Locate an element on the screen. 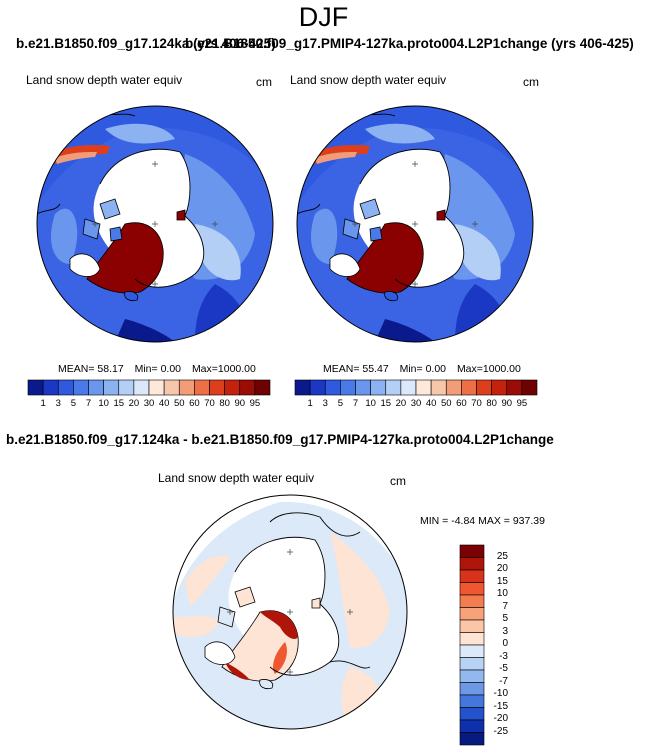  right-max-value: 1000.00 is located at coordinates (501, 369).